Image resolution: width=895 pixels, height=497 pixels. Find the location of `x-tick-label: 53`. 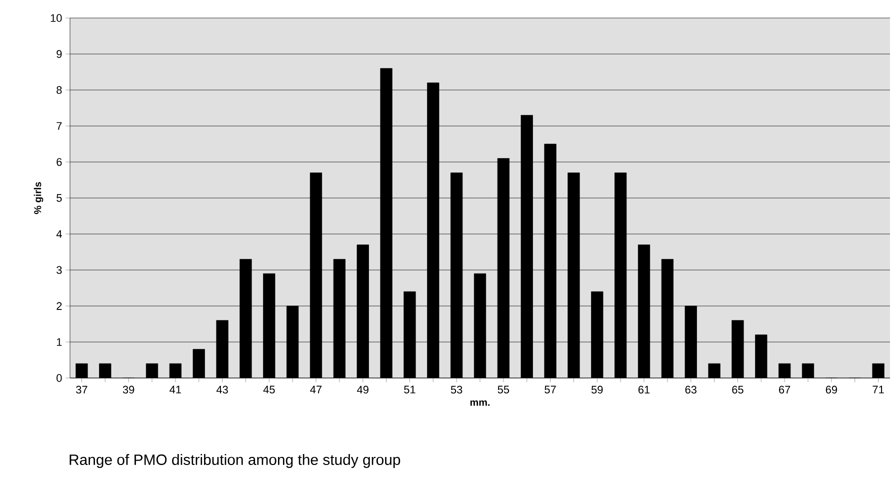

x-tick-label: 53 is located at coordinates (456, 390).